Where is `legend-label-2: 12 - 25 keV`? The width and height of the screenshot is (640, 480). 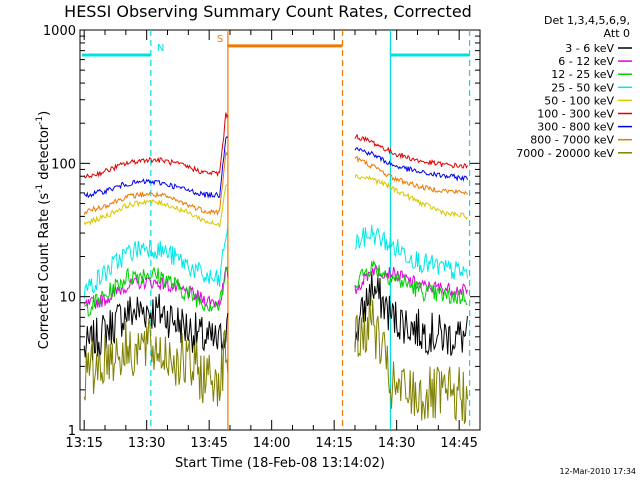 legend-label-2: 12 - 25 keV is located at coordinates (582, 74).